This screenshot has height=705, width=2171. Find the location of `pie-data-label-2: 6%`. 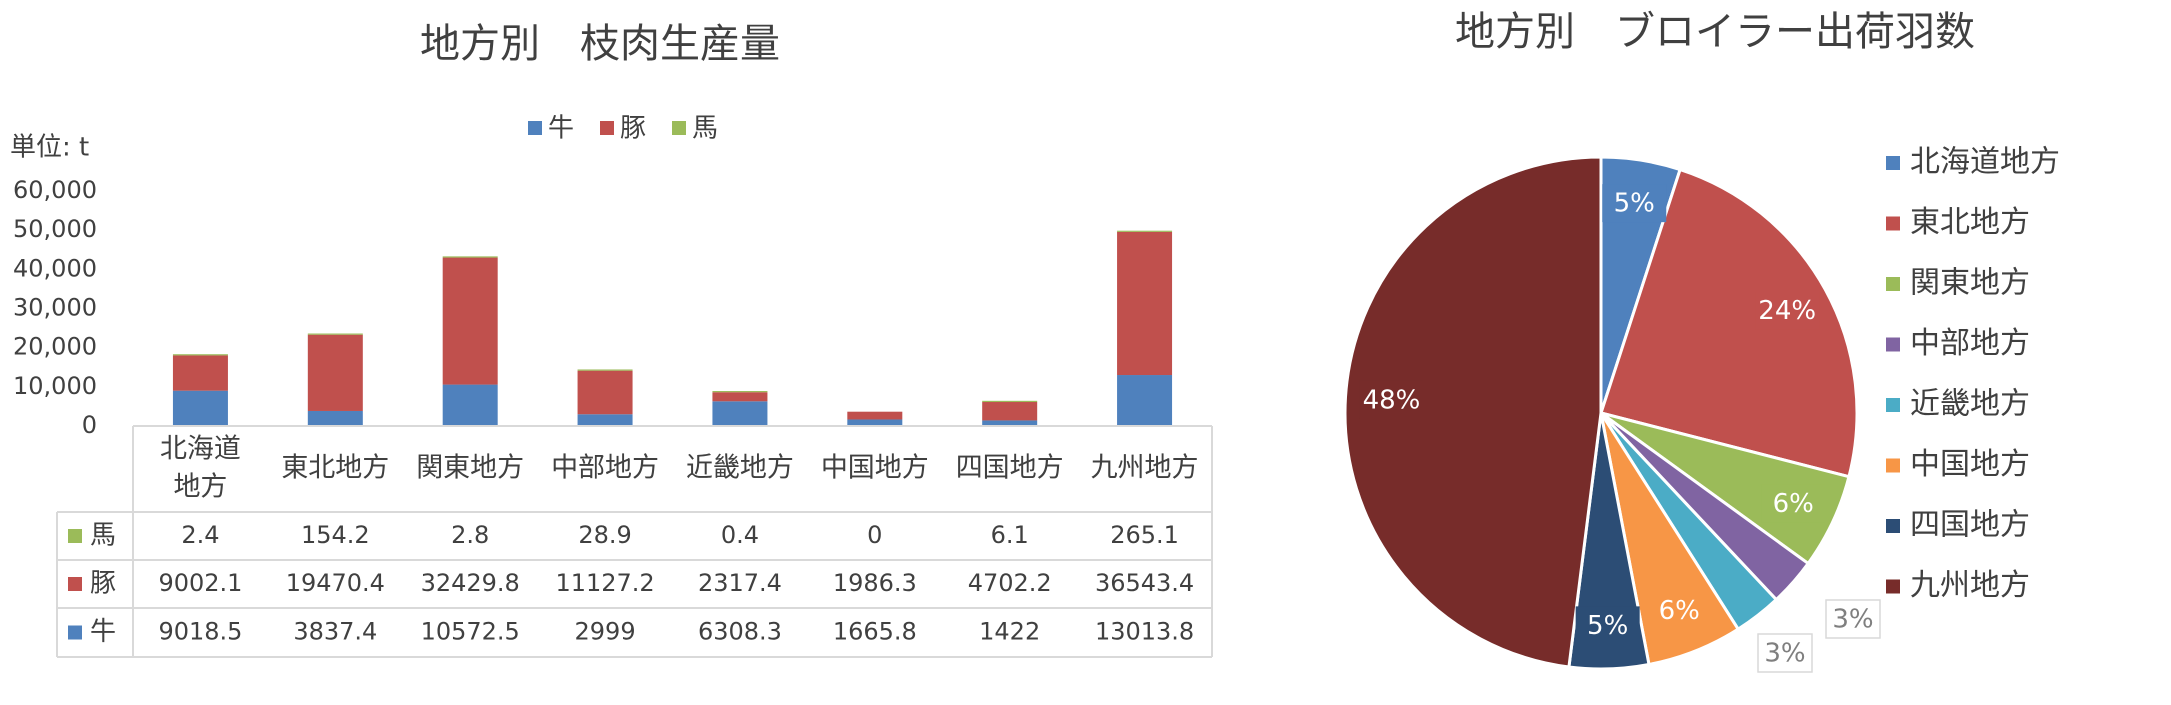

pie-data-label-2: 6% is located at coordinates (1793, 504).